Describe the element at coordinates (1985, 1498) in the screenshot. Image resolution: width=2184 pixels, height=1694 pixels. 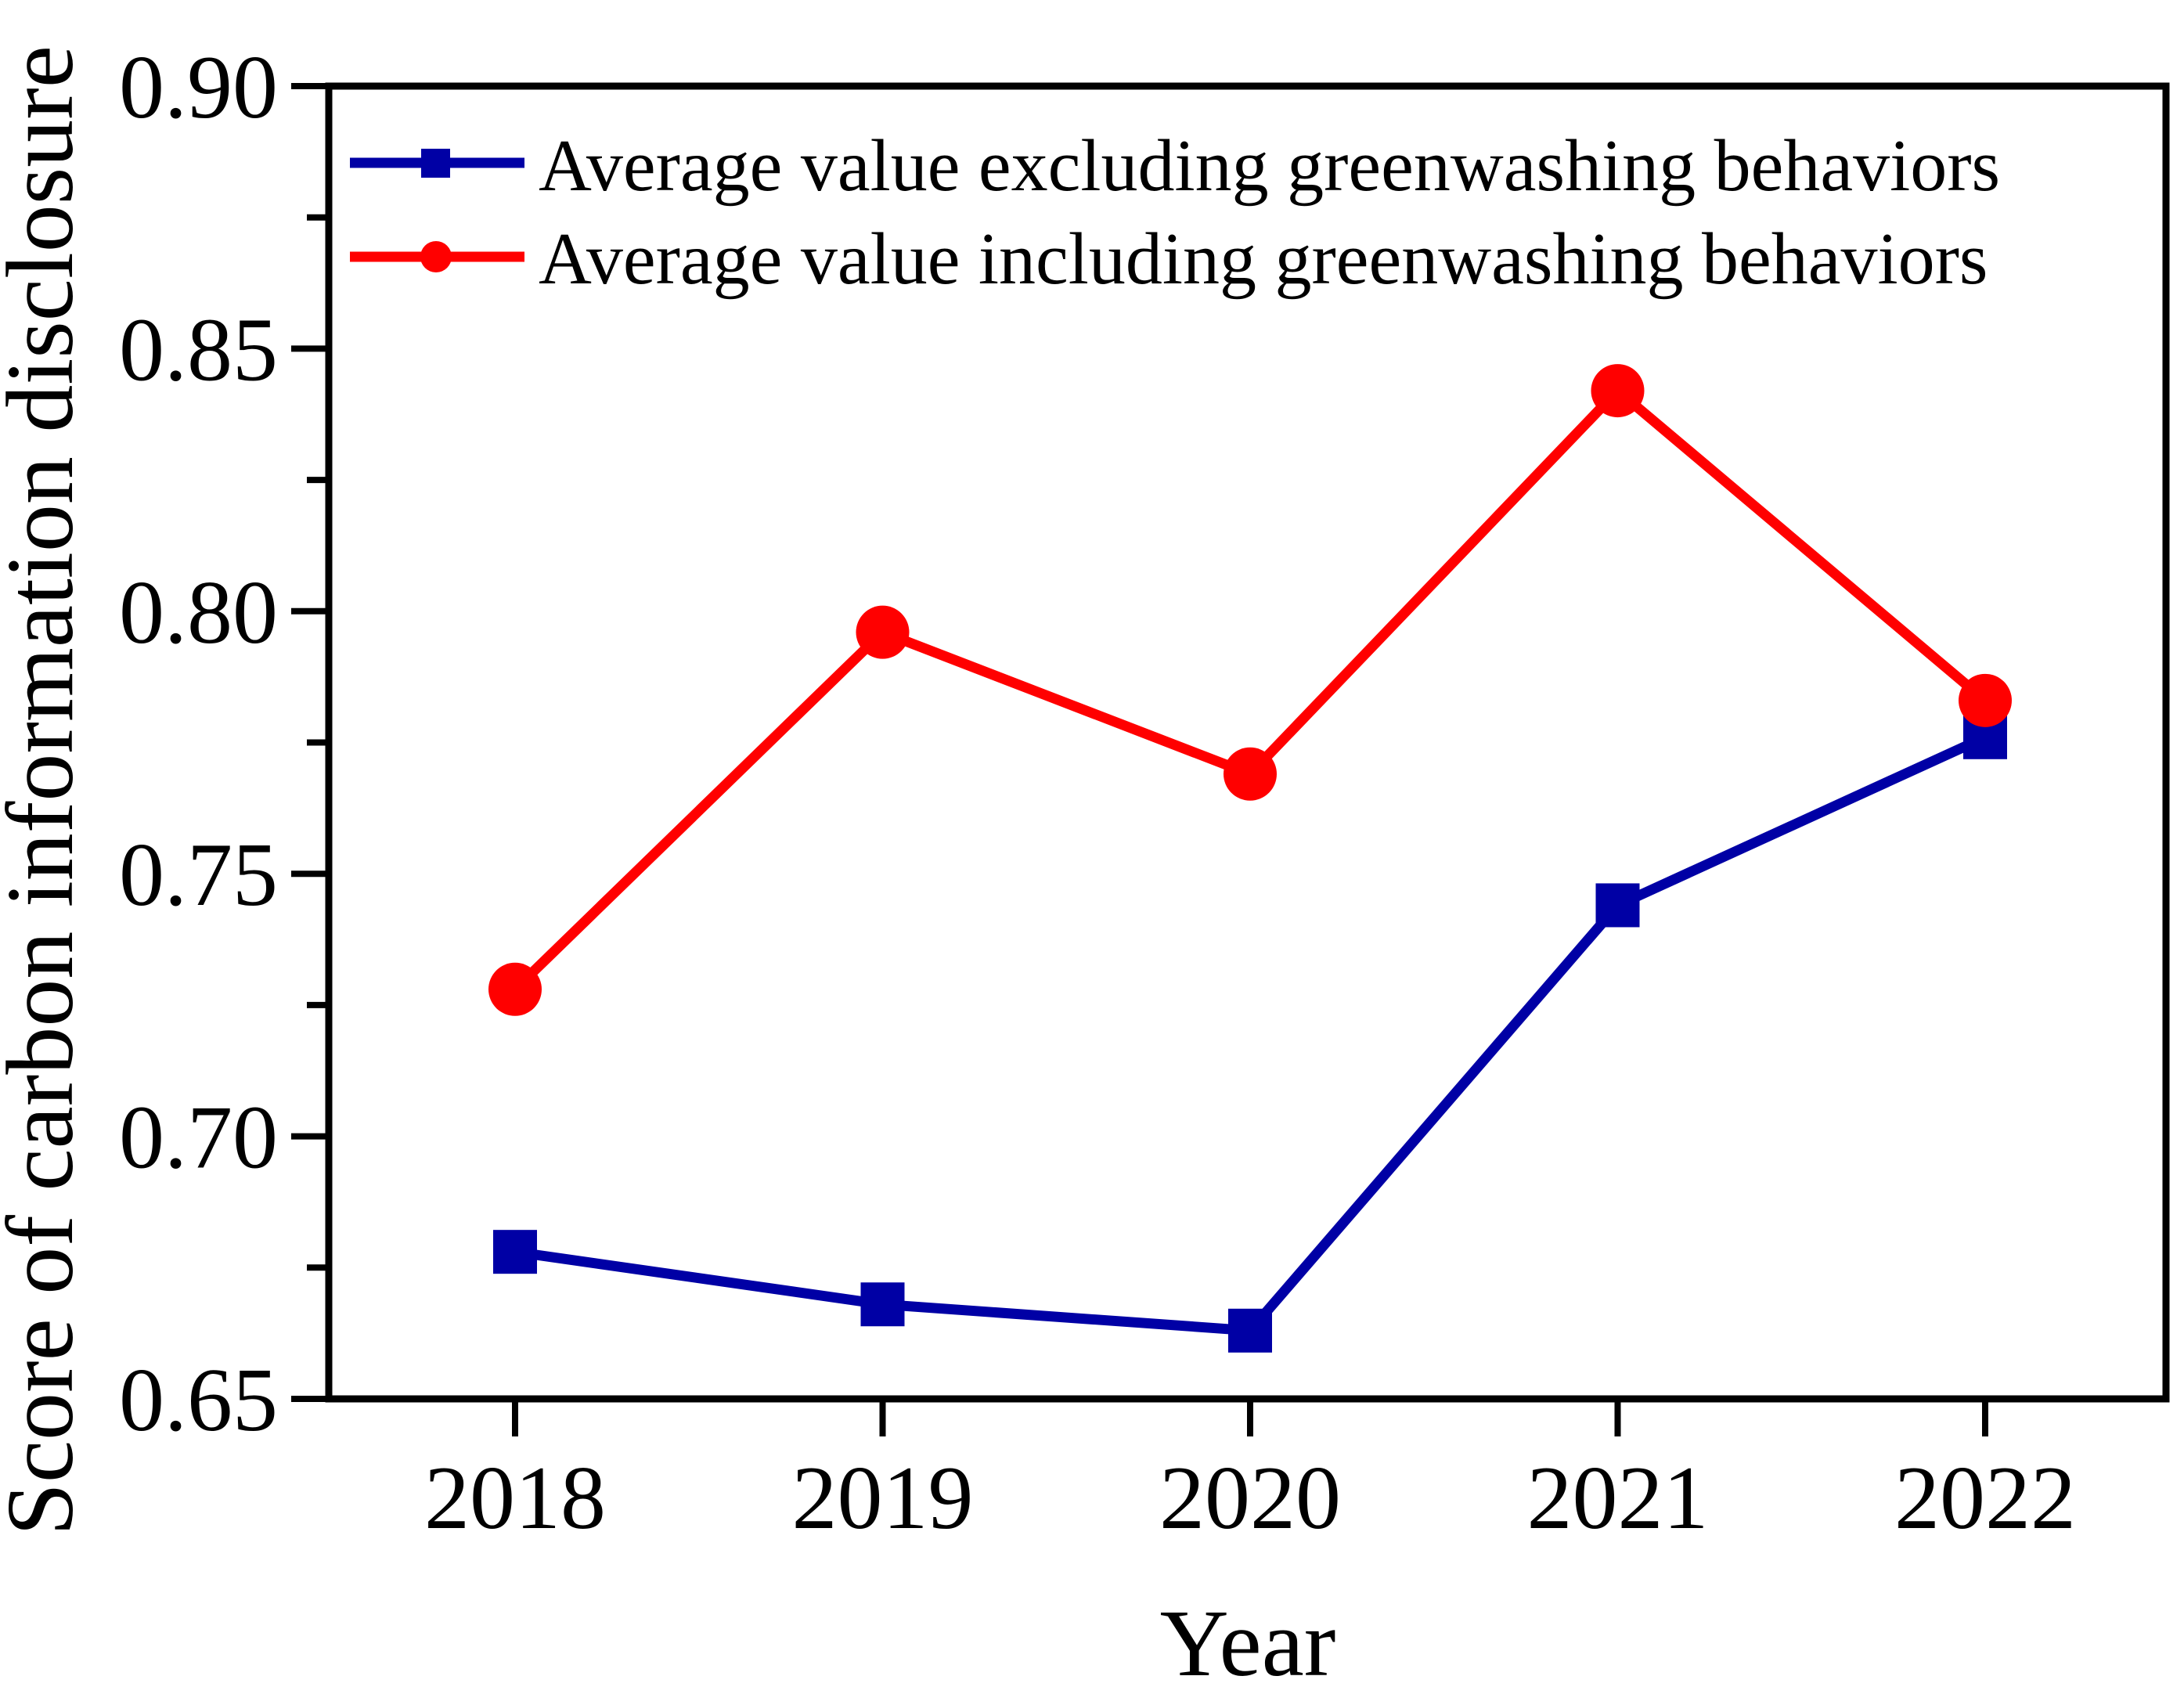
I see `x-tick-label: 2022` at that location.